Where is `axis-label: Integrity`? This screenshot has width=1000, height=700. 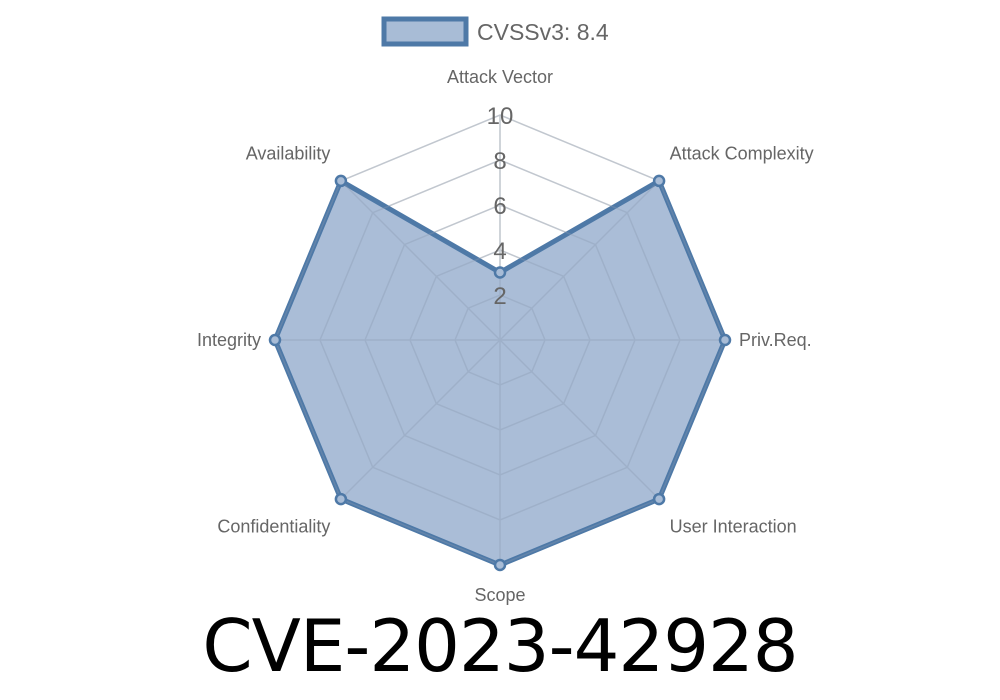 axis-label: Integrity is located at coordinates (229, 340).